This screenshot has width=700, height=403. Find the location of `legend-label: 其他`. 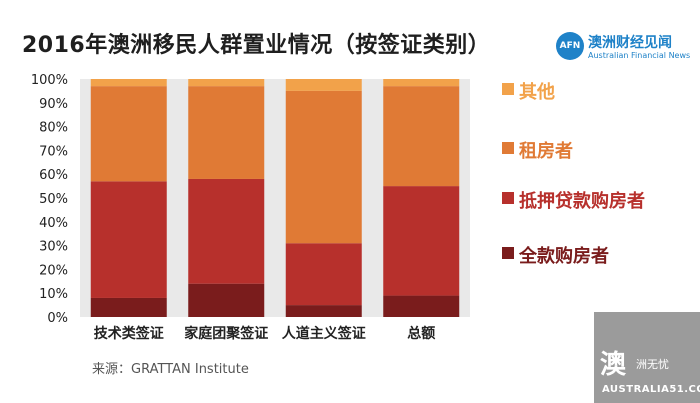

legend-label: 其他 is located at coordinates (537, 92).